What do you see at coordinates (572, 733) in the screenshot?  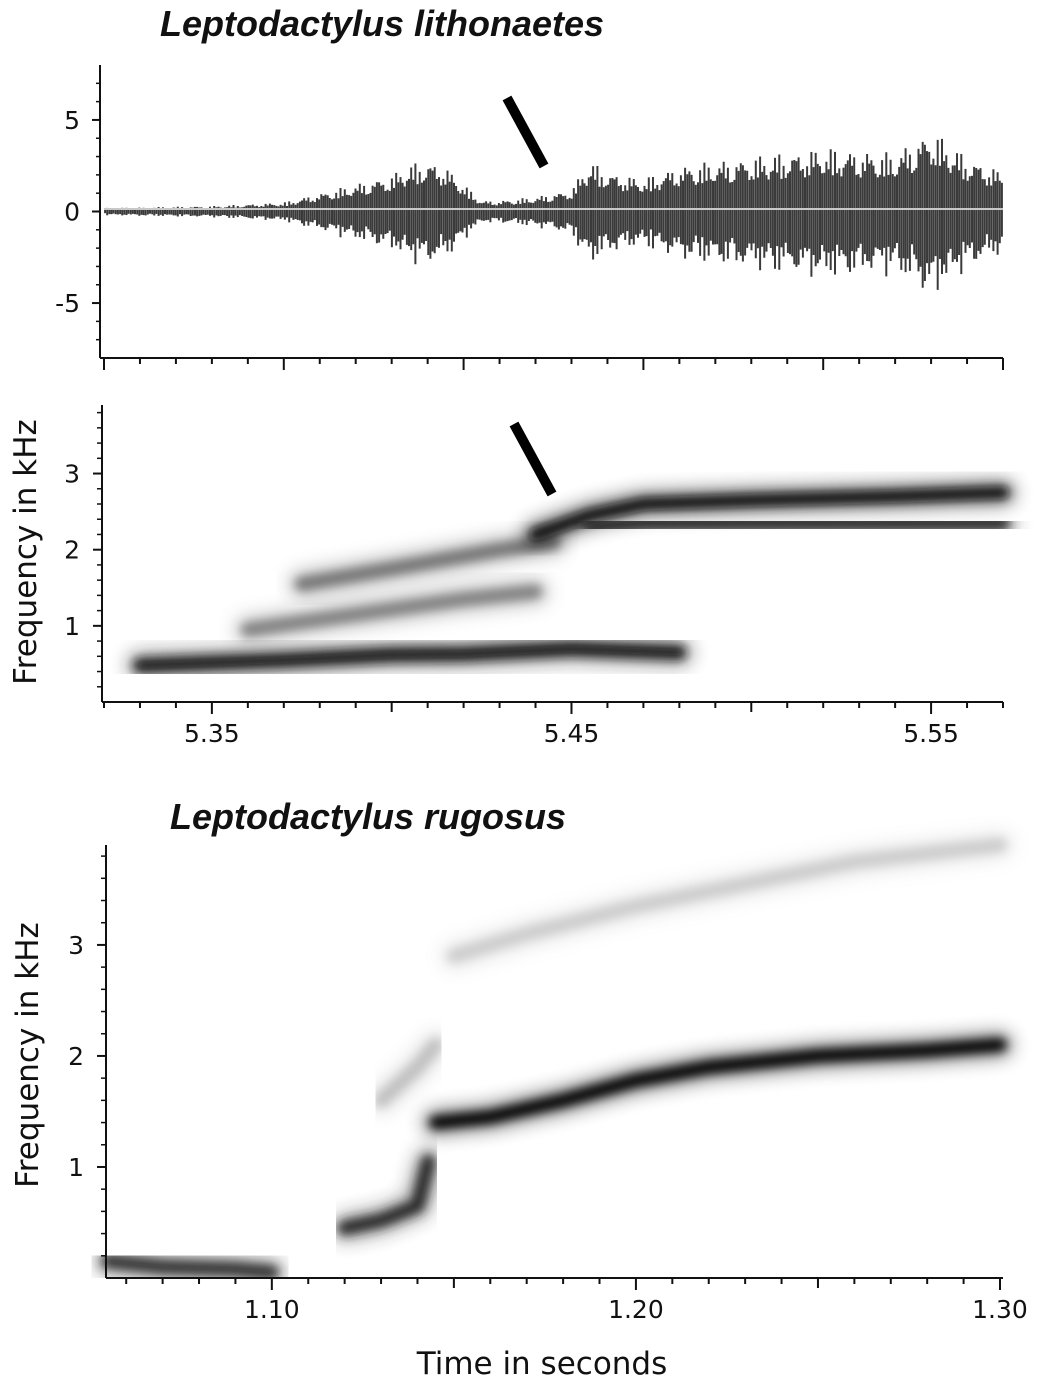 I see `x-tick-label: 5.45` at bounding box center [572, 733].